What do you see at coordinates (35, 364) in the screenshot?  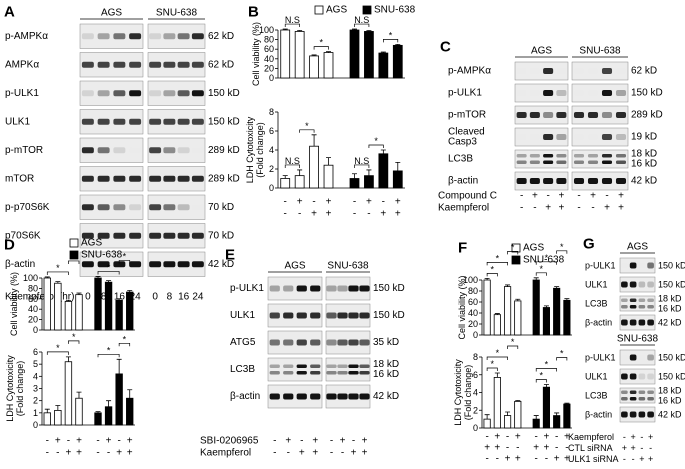 I see `y-tick-label: 5` at bounding box center [35, 364].